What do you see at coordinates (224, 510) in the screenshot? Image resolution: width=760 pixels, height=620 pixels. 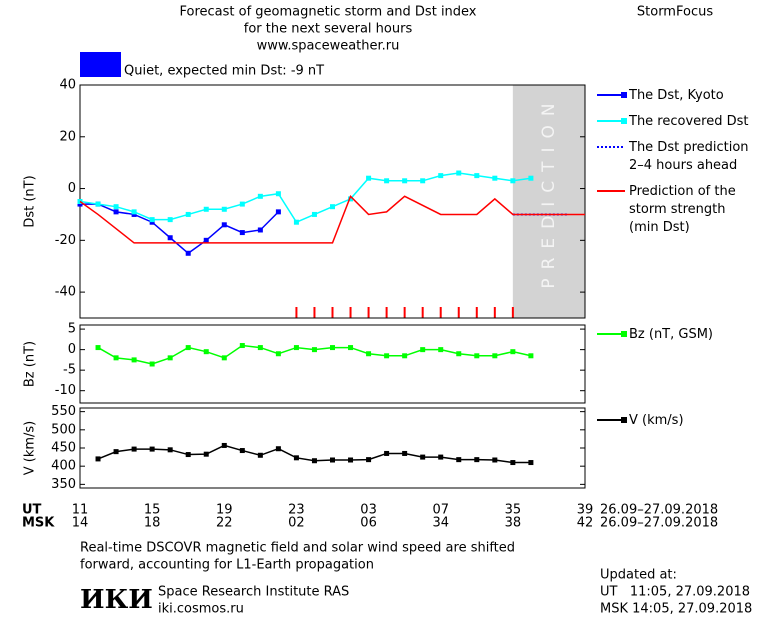 I see `x-tick-label: 19` at bounding box center [224, 510].